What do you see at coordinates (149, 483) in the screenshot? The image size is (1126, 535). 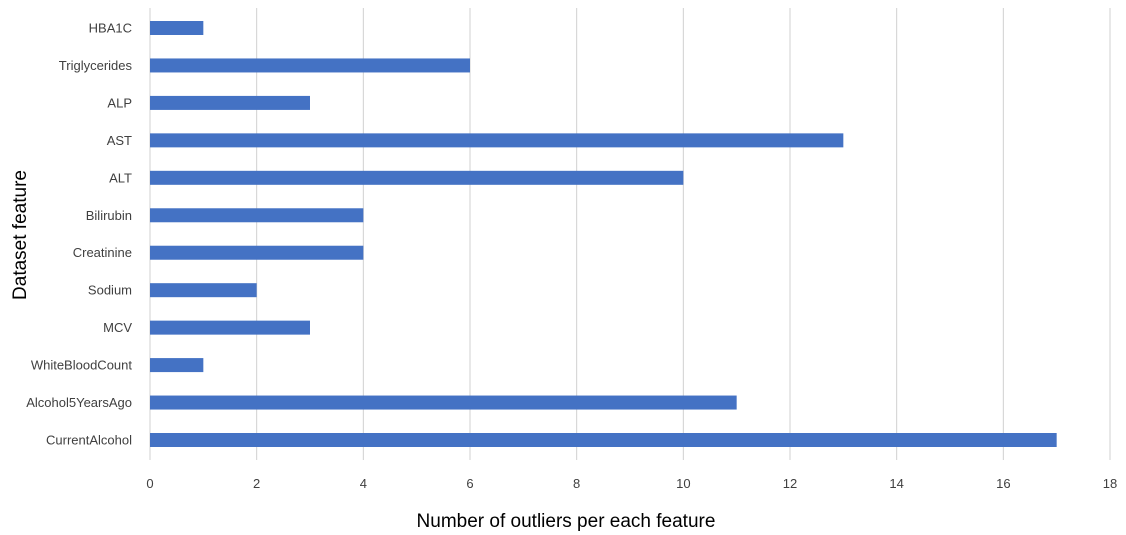 I see `x-tick-label: 0` at bounding box center [149, 483].